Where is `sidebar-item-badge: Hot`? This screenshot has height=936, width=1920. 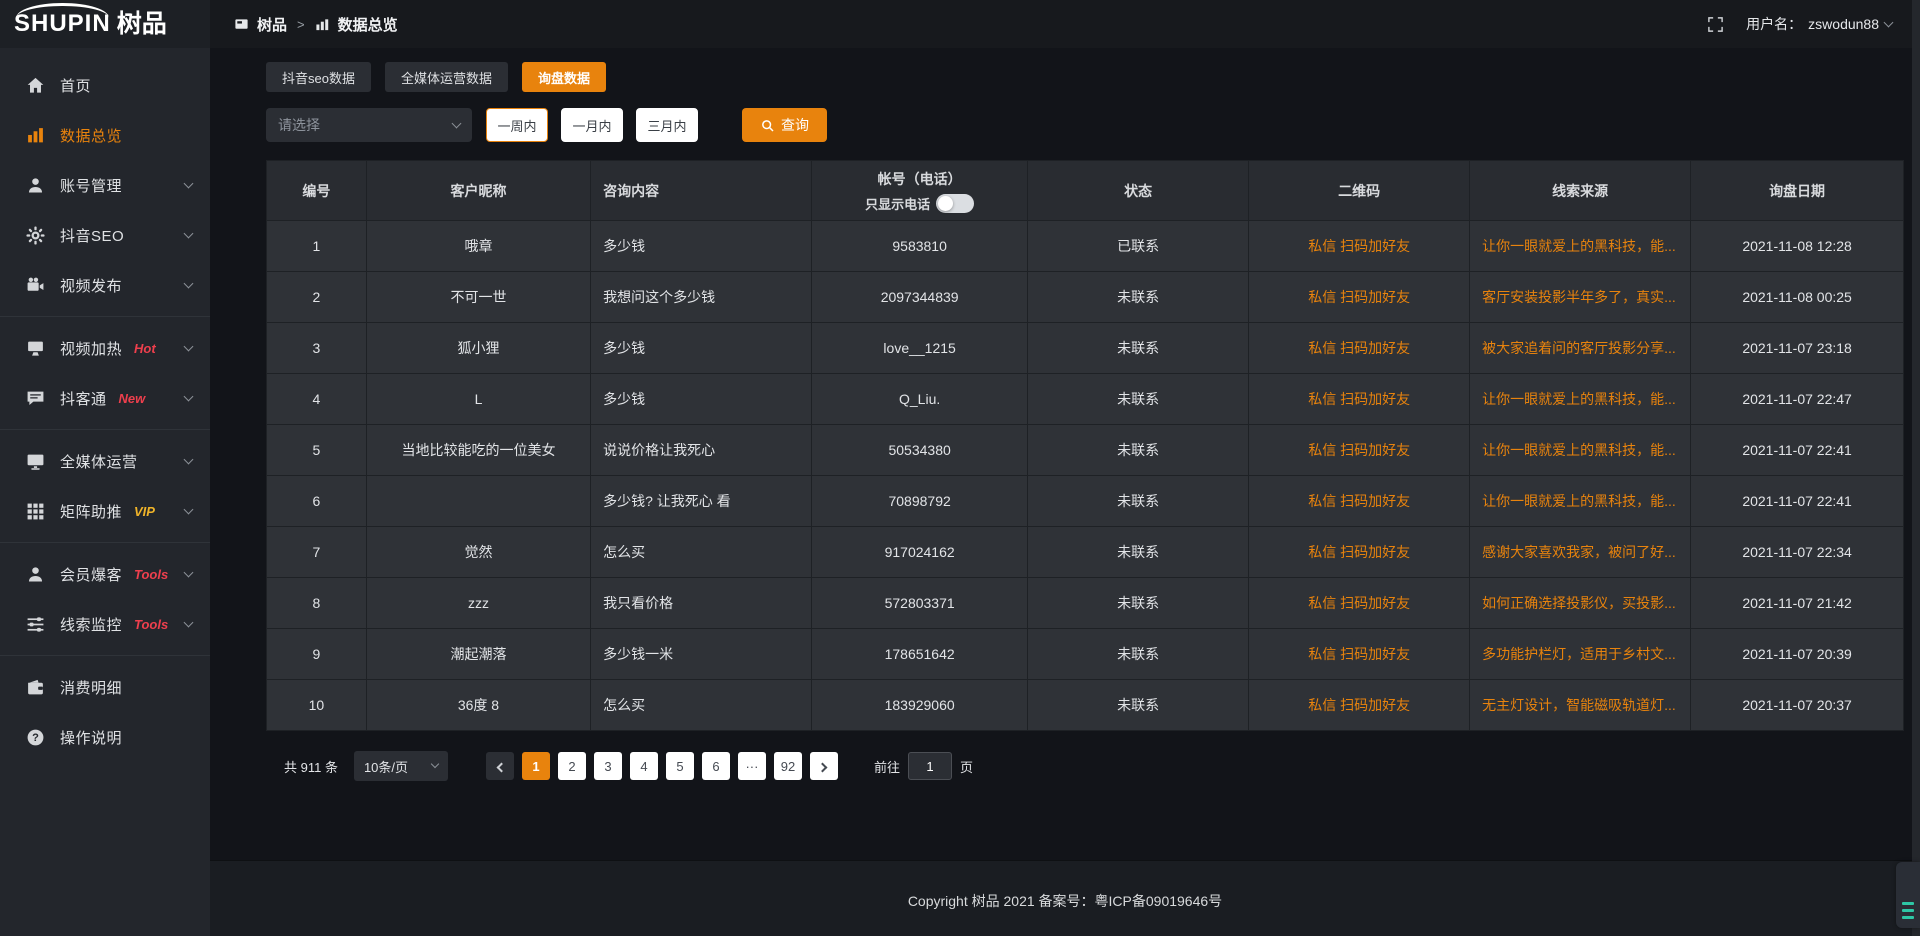 sidebar-item-badge: Hot is located at coordinates (145, 348).